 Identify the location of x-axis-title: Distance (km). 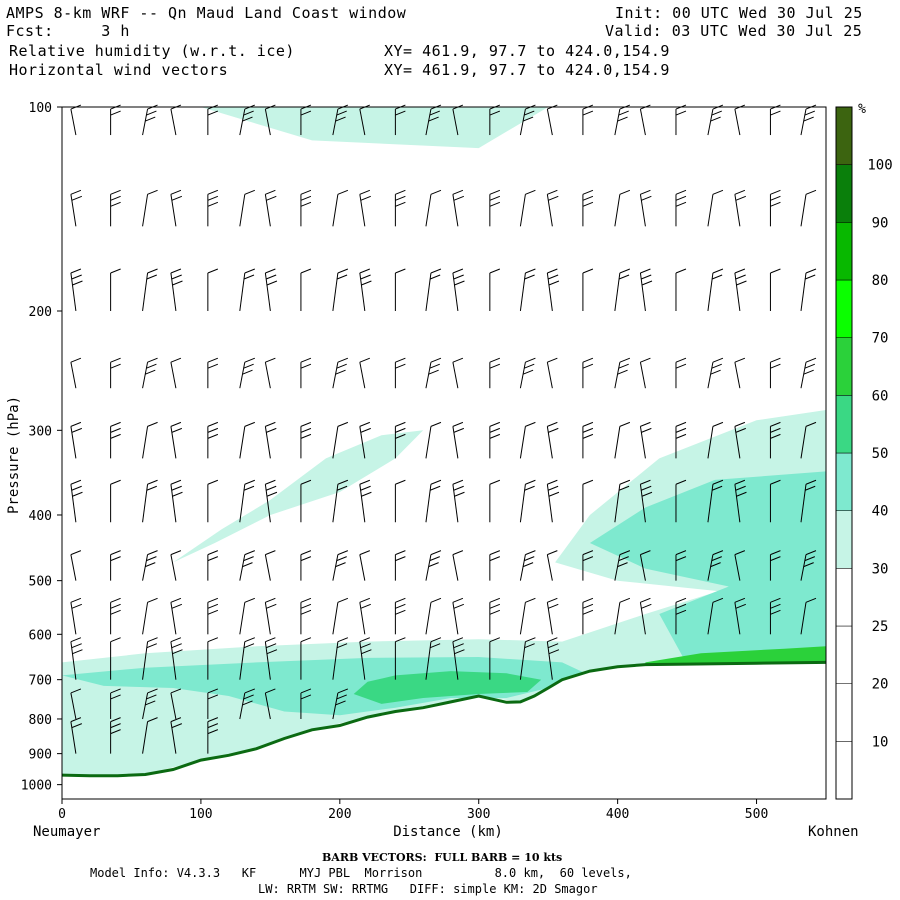
(448, 832).